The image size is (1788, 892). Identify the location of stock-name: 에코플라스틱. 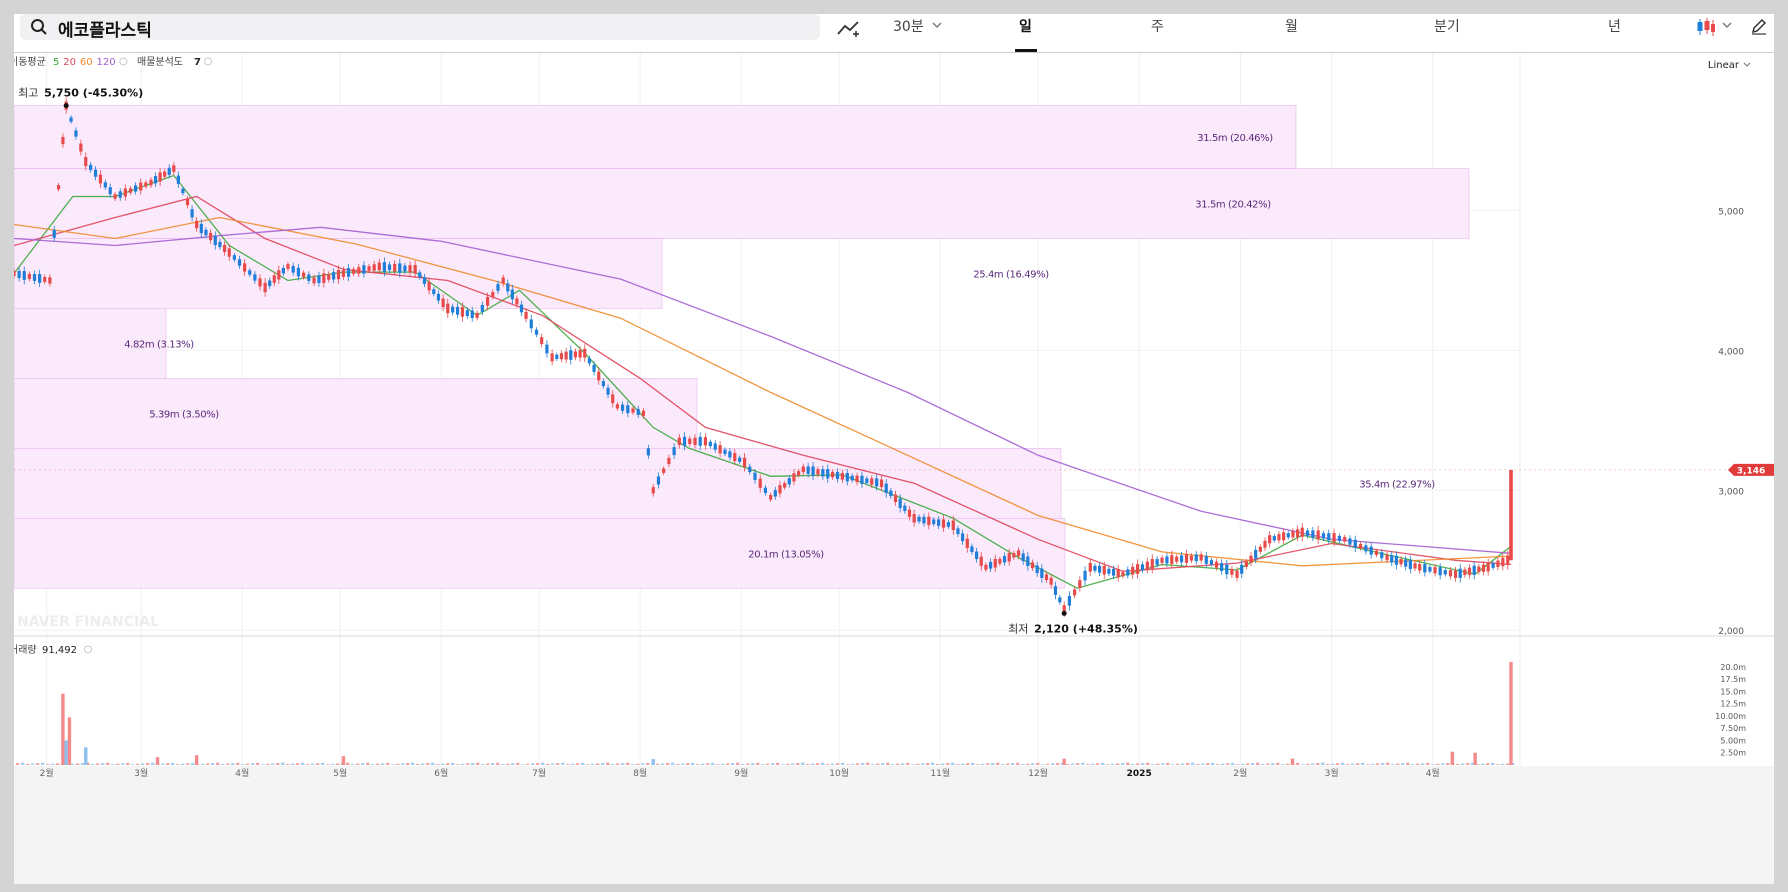
(105, 31).